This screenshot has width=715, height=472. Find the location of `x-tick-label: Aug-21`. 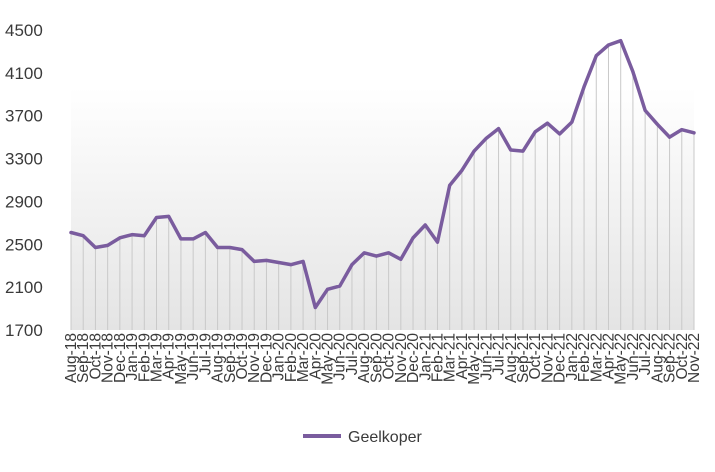

x-tick-label: Aug-21 is located at coordinates (511, 358).